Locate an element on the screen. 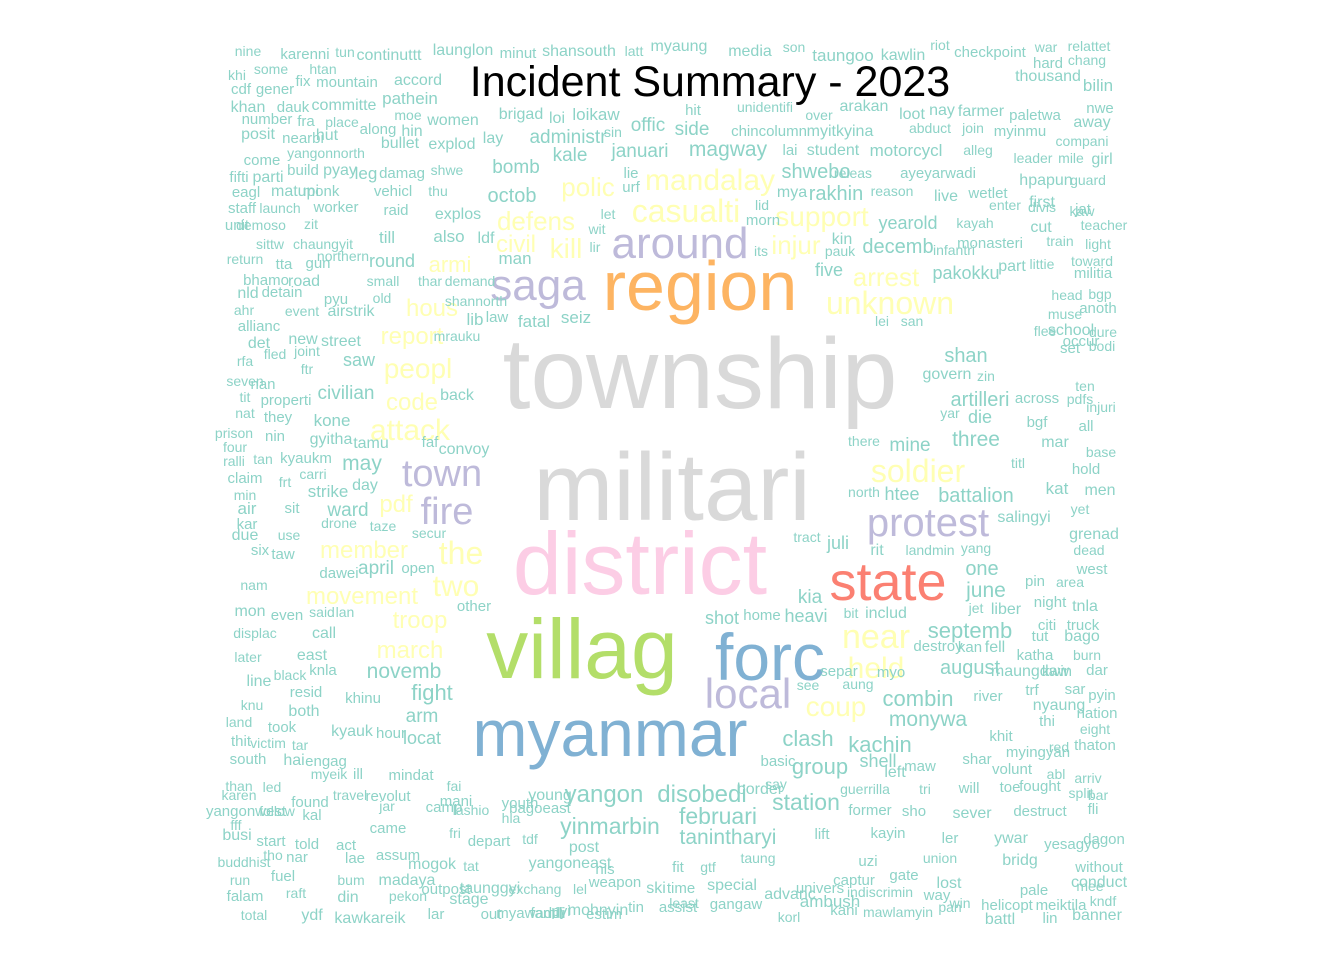 This screenshot has height=960, width=1344. word-win: win is located at coordinates (959, 903).